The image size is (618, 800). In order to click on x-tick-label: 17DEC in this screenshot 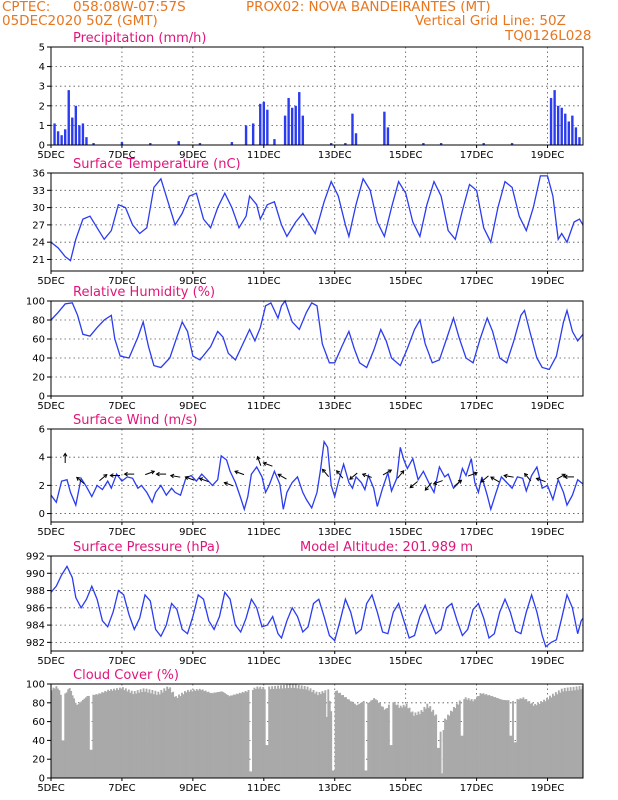, I will do `click(477, 532)`.